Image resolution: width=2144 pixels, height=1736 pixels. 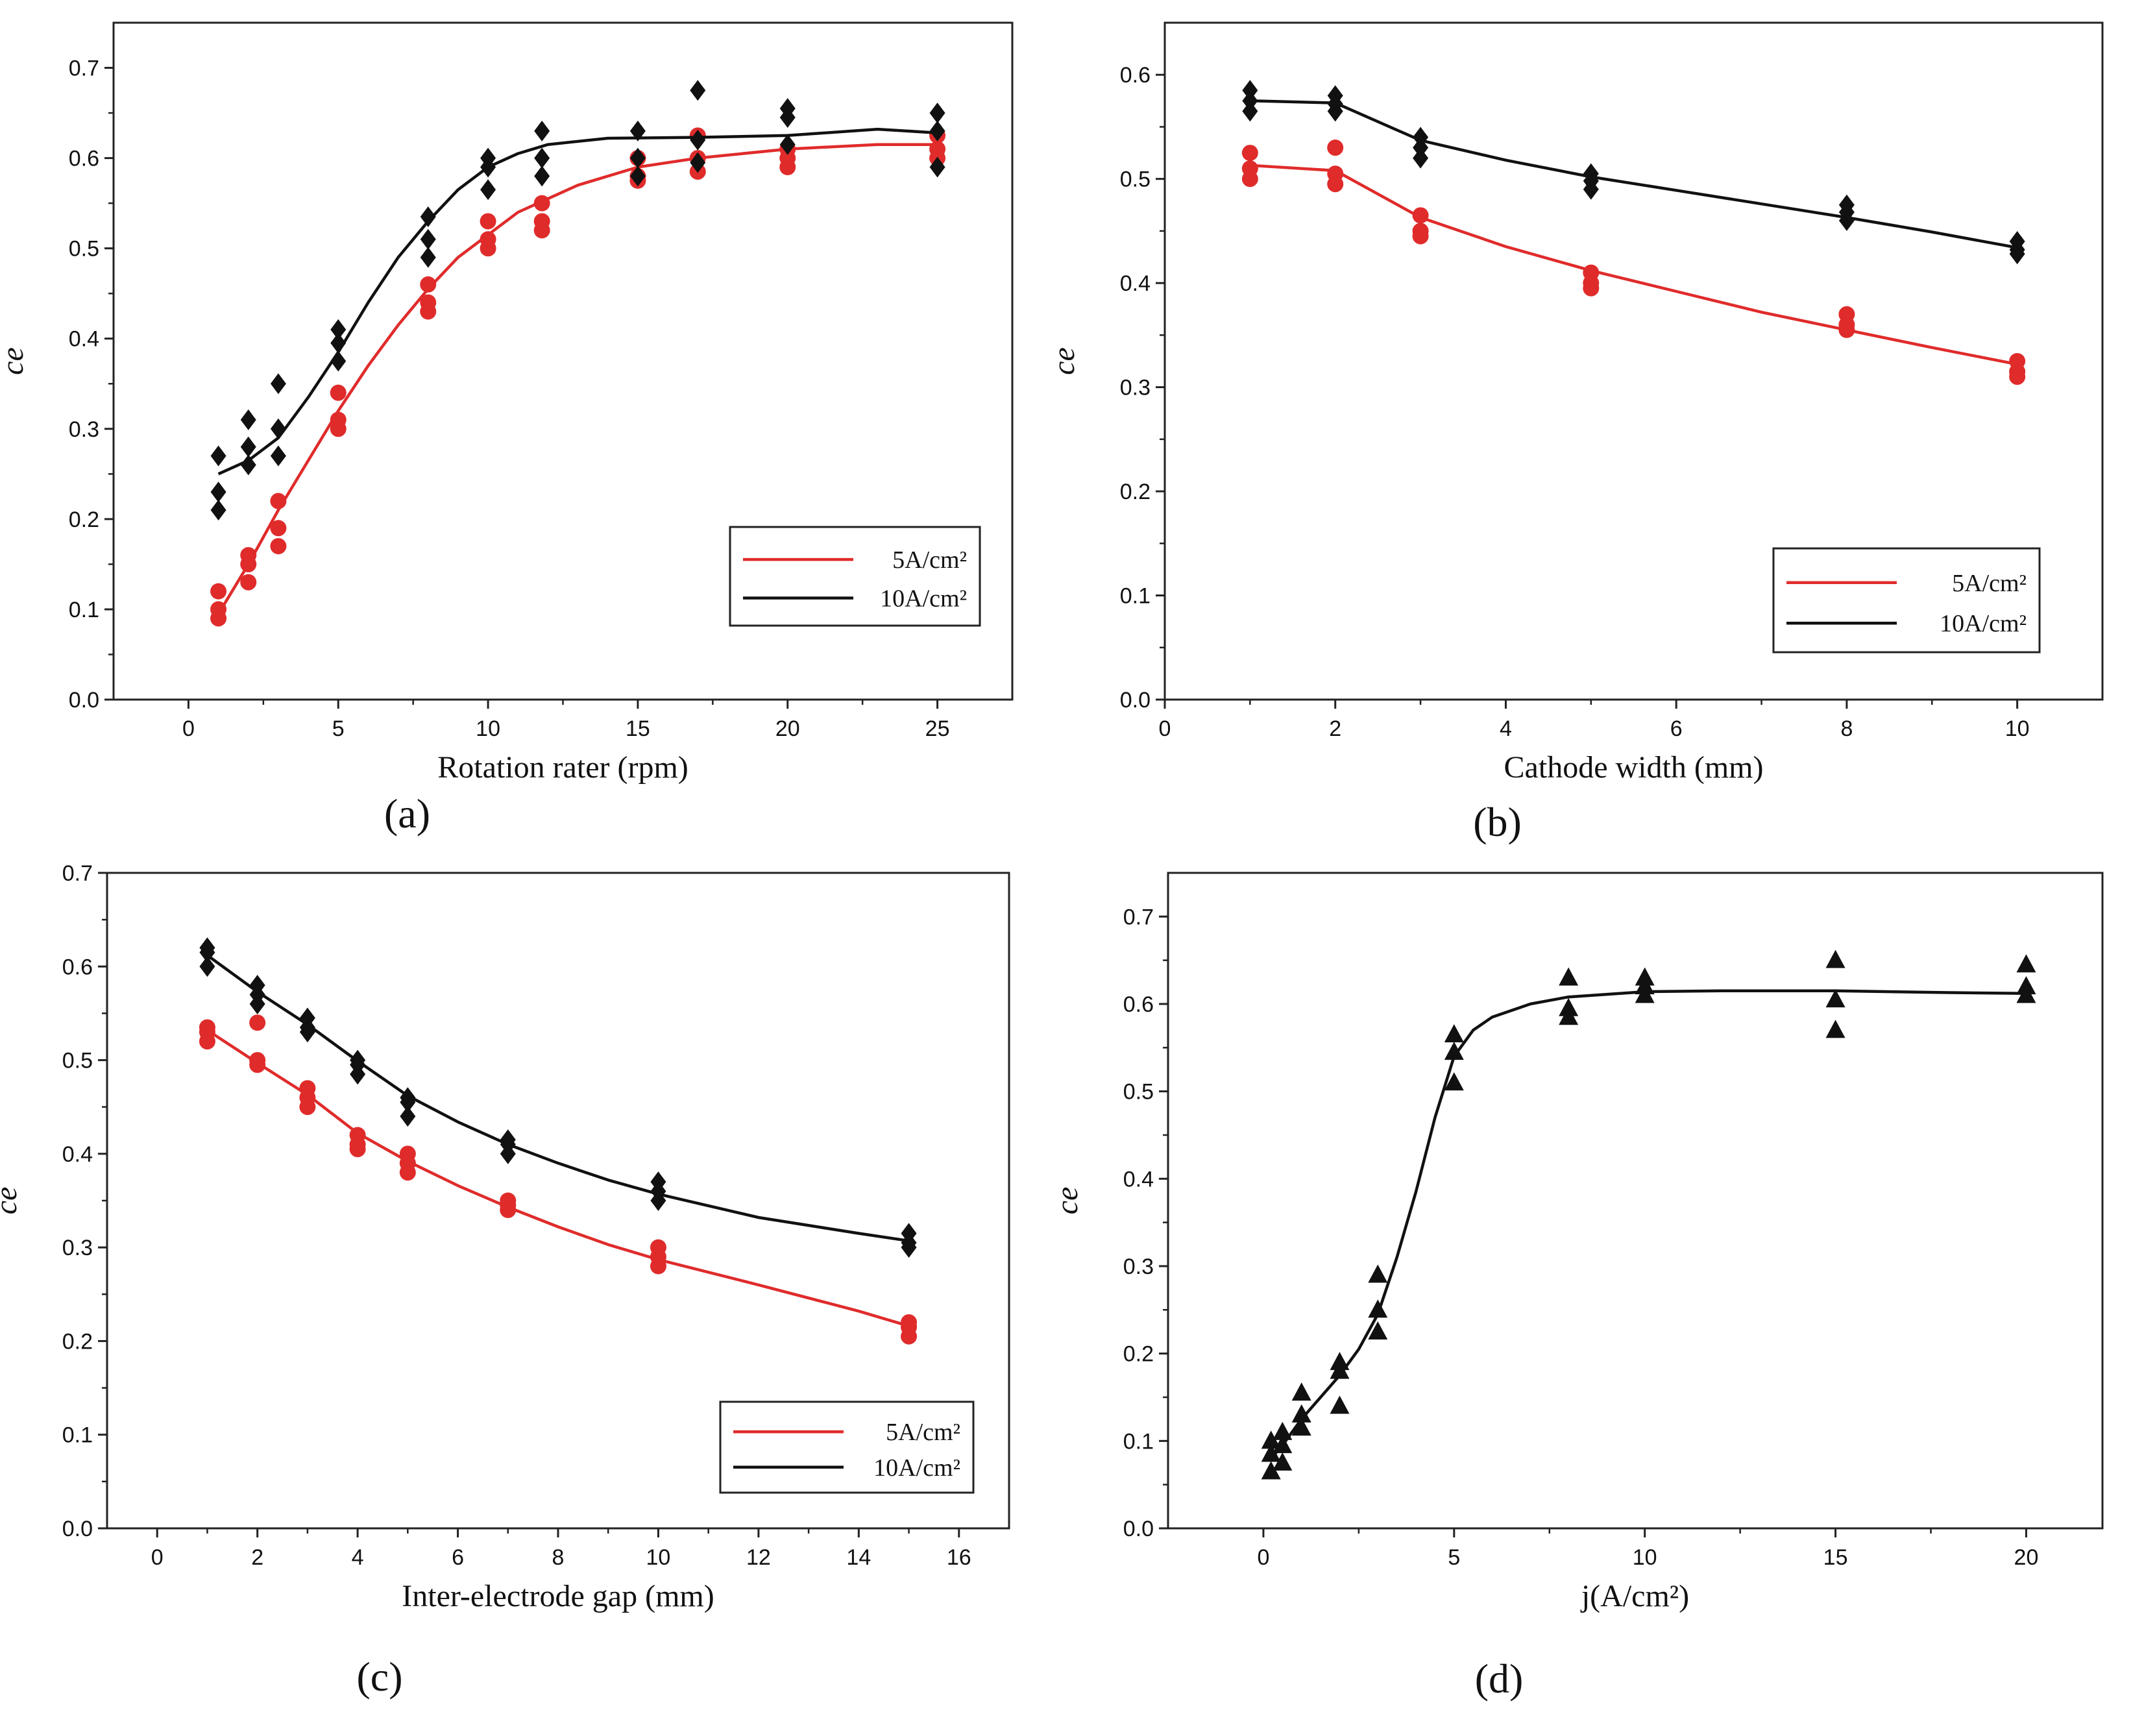 I want to click on x-tick-label: 25, so click(x=938, y=728).